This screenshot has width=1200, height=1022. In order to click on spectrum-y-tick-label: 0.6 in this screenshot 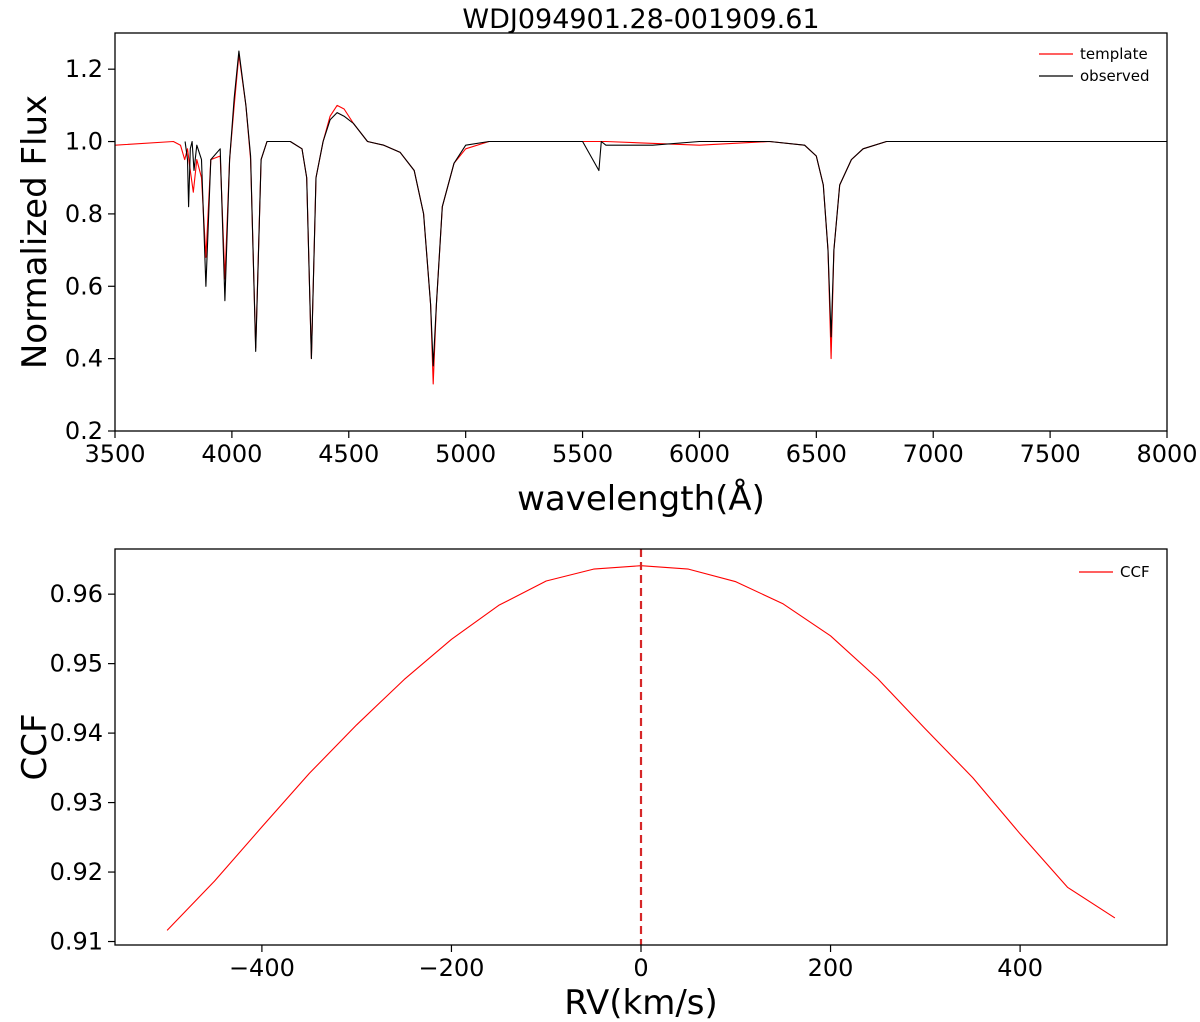, I will do `click(84, 286)`.